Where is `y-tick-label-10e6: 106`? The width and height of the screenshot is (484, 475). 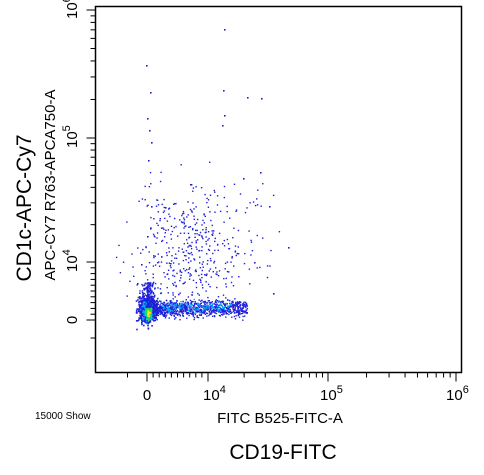
y-tick-label-10e6: 106 is located at coordinates (71, 9).